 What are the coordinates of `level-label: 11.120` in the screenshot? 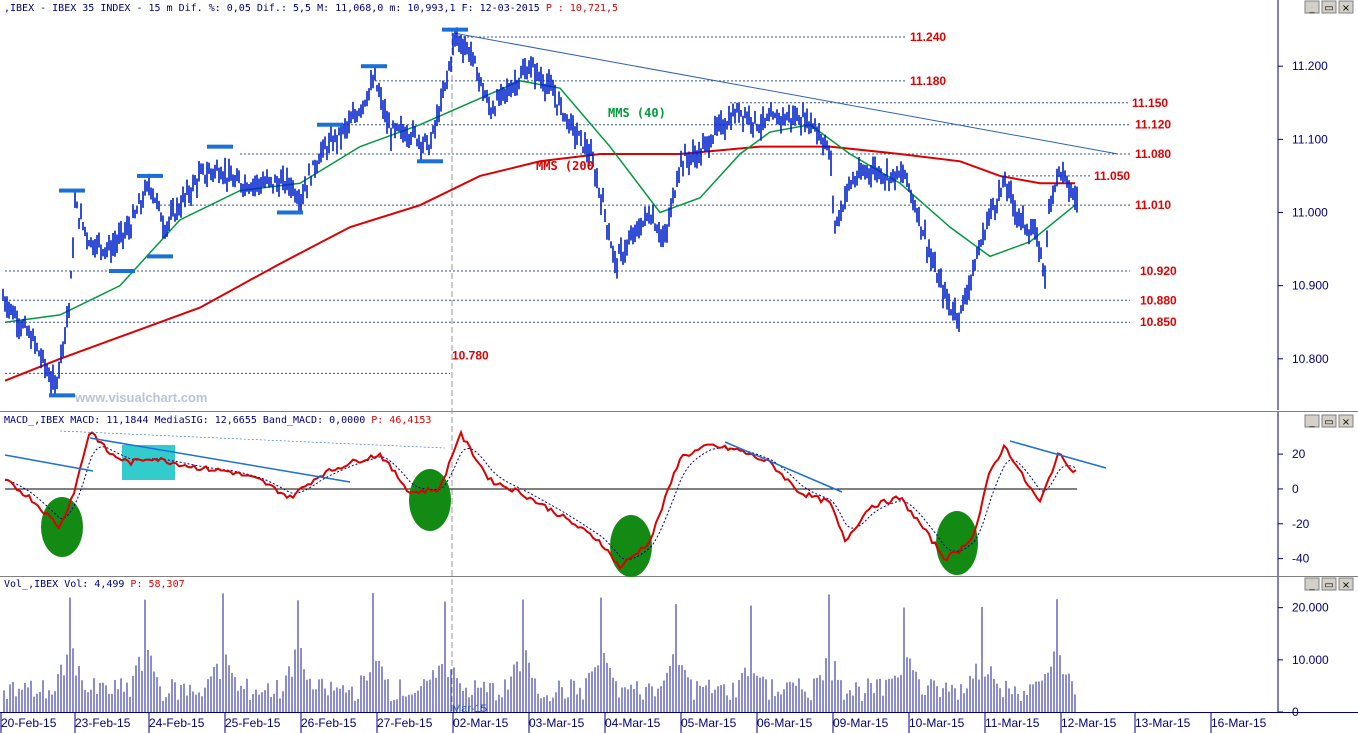 It's located at (1153, 125).